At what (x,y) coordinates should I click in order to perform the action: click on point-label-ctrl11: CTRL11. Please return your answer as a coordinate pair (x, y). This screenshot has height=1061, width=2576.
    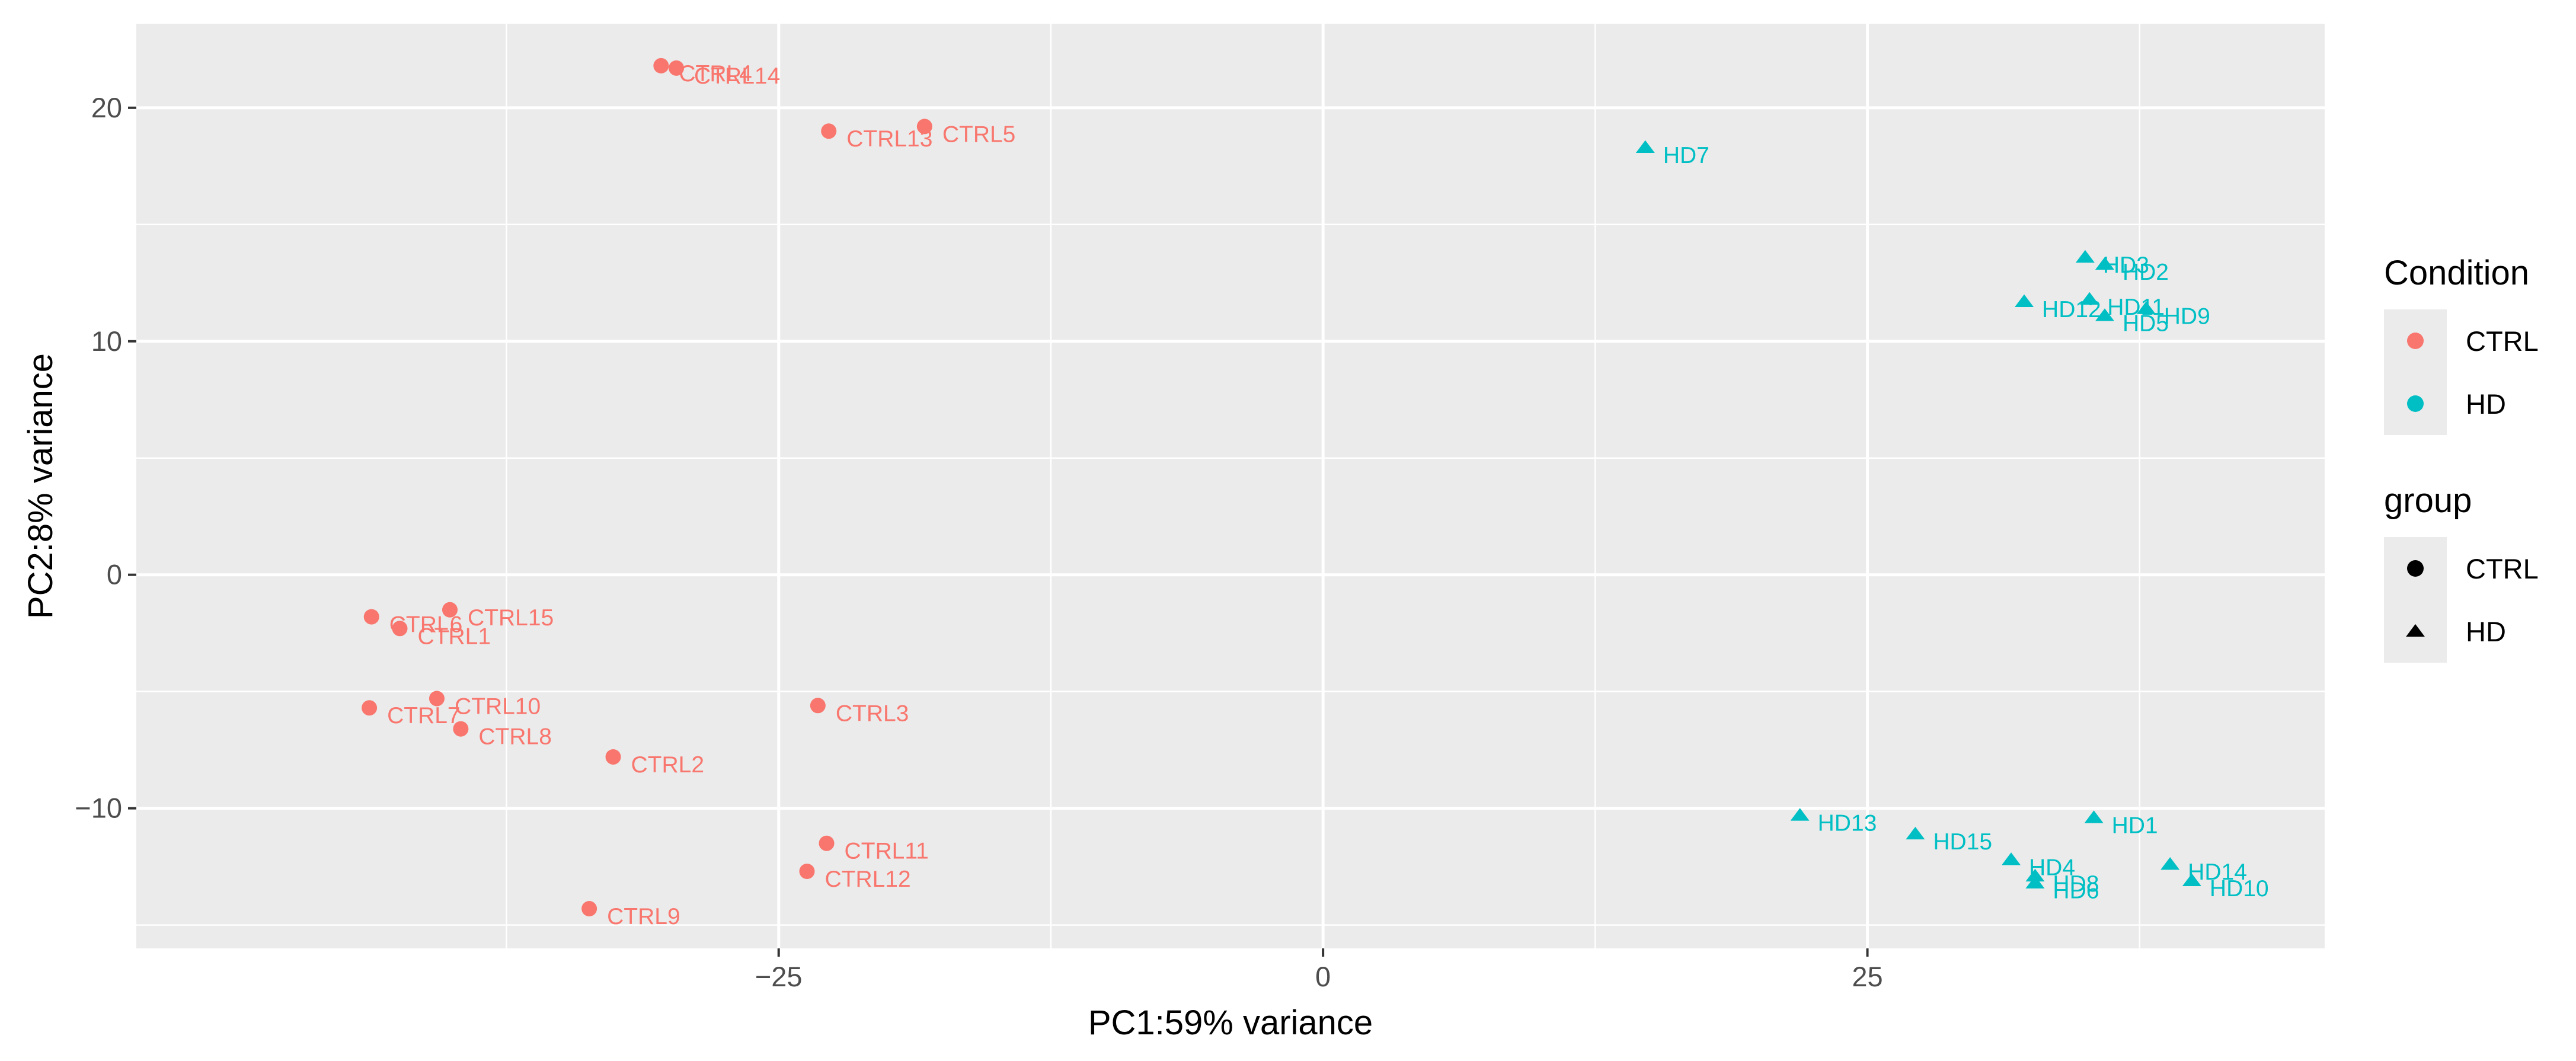
    Looking at the image, I should click on (887, 851).